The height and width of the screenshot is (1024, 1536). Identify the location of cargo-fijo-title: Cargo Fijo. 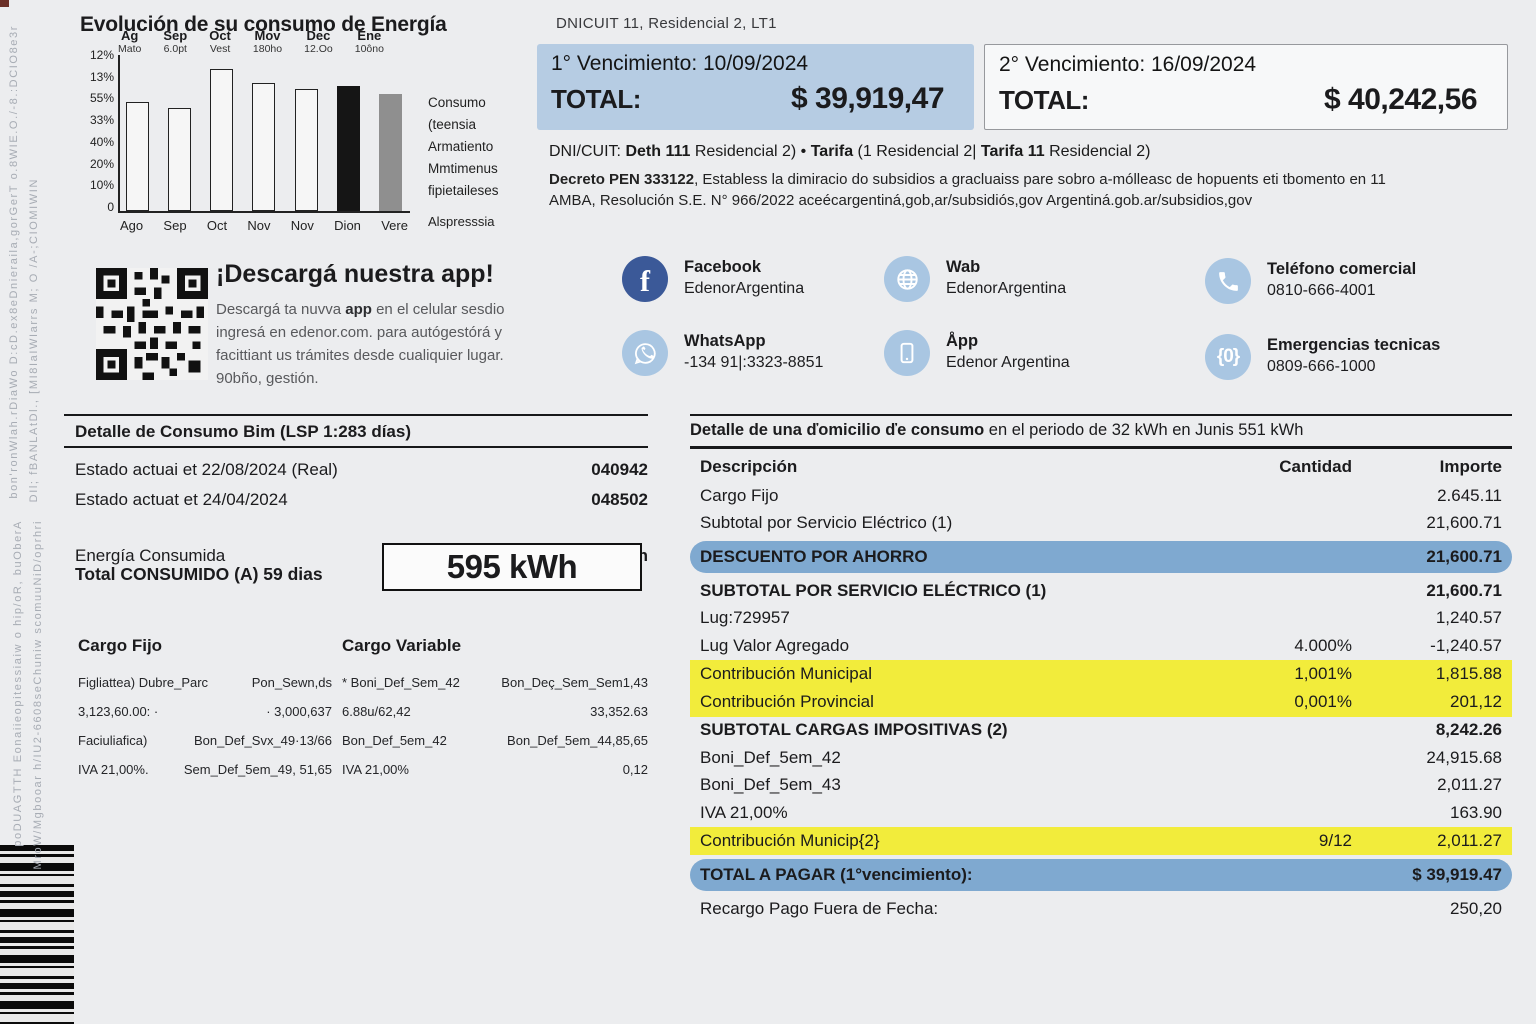
(120, 645).